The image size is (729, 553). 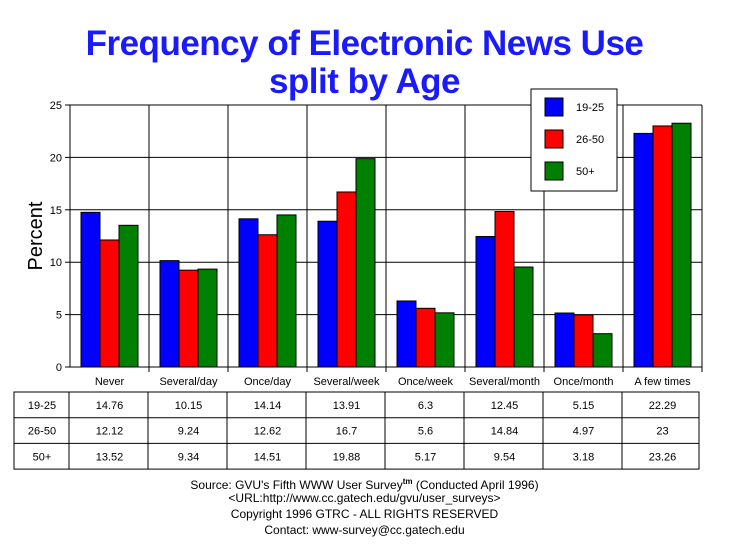 What do you see at coordinates (42, 457) in the screenshot?
I see `table-row-label: 50+` at bounding box center [42, 457].